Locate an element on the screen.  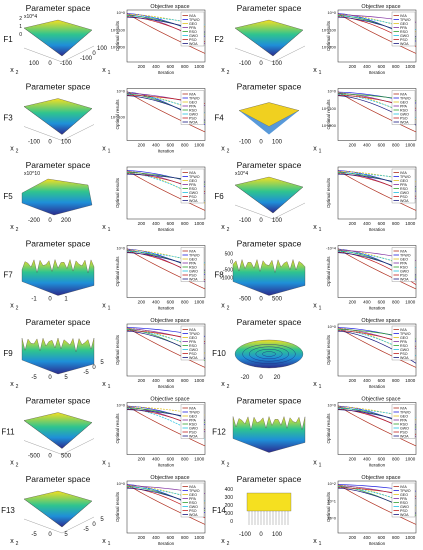
objective-y-tick: 10^-200 is located at coordinates (329, 125).